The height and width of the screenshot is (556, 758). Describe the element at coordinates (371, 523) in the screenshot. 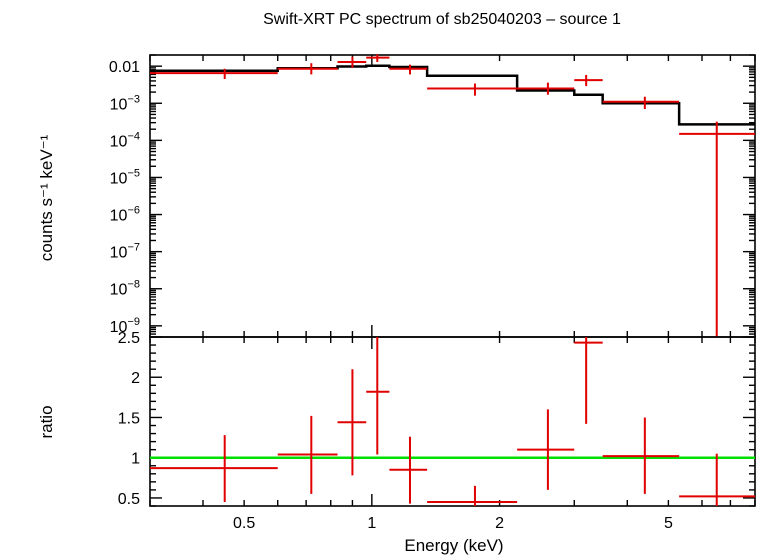

I see `x-tick-label: 1` at that location.